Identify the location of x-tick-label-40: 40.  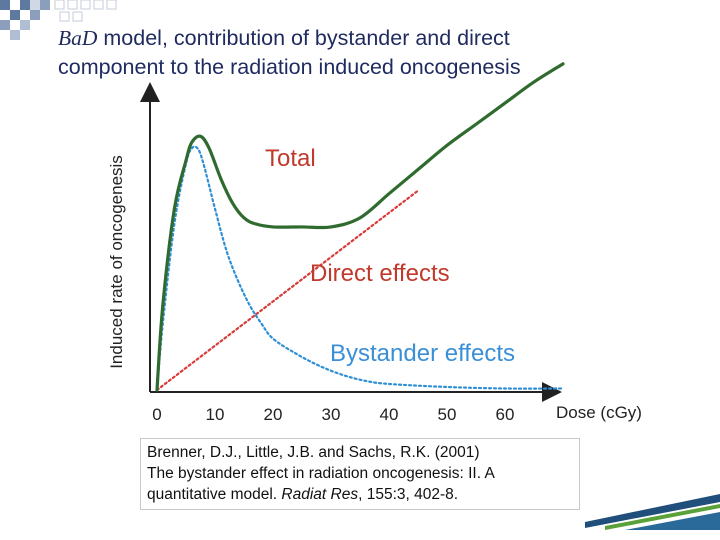
(389, 414).